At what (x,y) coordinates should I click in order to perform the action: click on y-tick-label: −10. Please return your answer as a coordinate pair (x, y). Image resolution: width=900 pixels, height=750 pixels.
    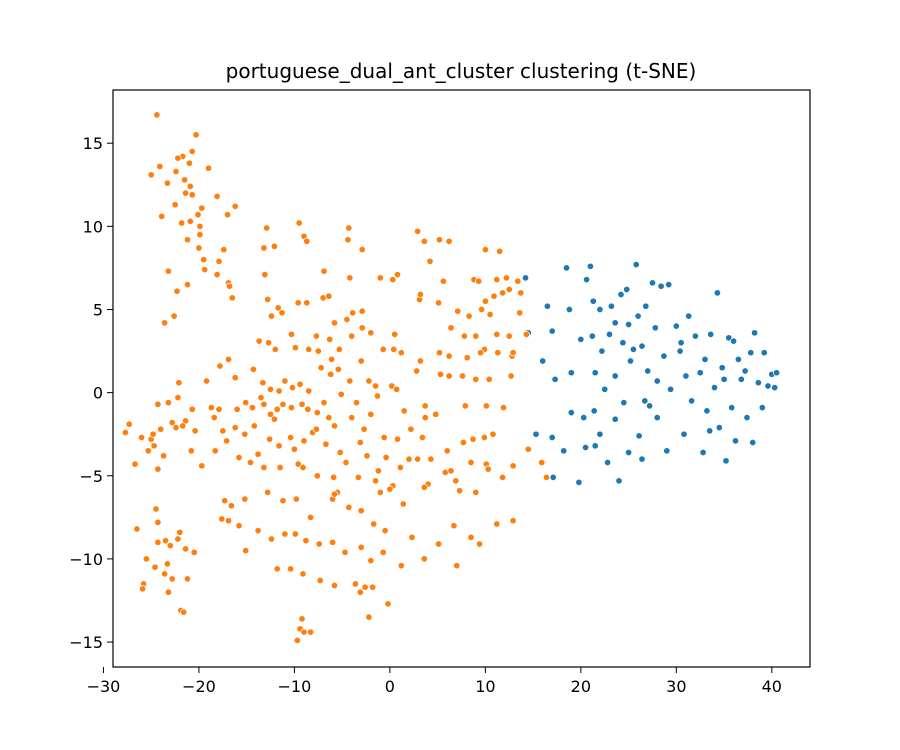
    Looking at the image, I should click on (86, 559).